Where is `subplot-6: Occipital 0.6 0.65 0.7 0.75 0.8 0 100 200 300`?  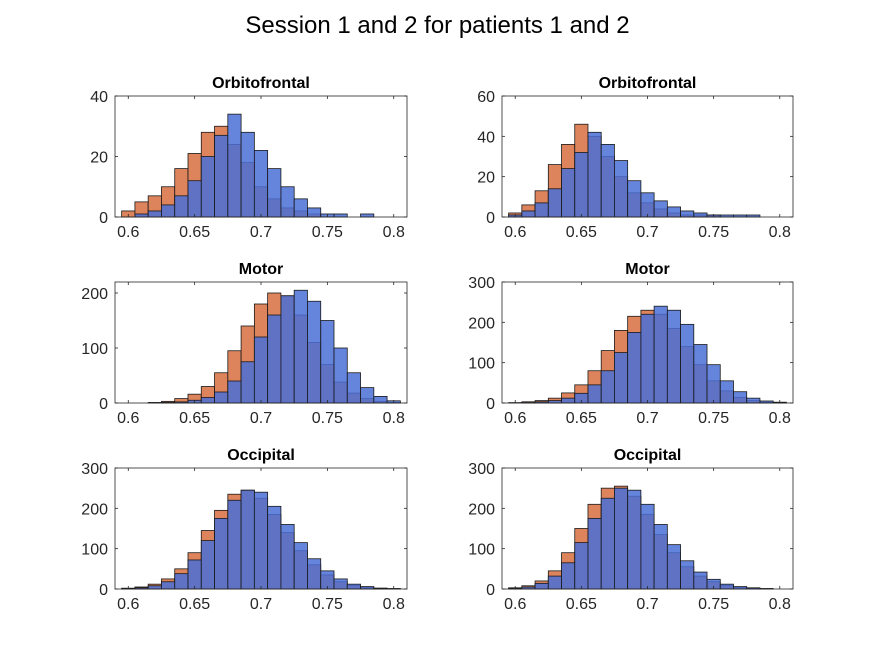
subplot-6: Occipital 0.6 0.65 0.7 0.75 0.8 0 100 200 300 is located at coordinates (631, 530).